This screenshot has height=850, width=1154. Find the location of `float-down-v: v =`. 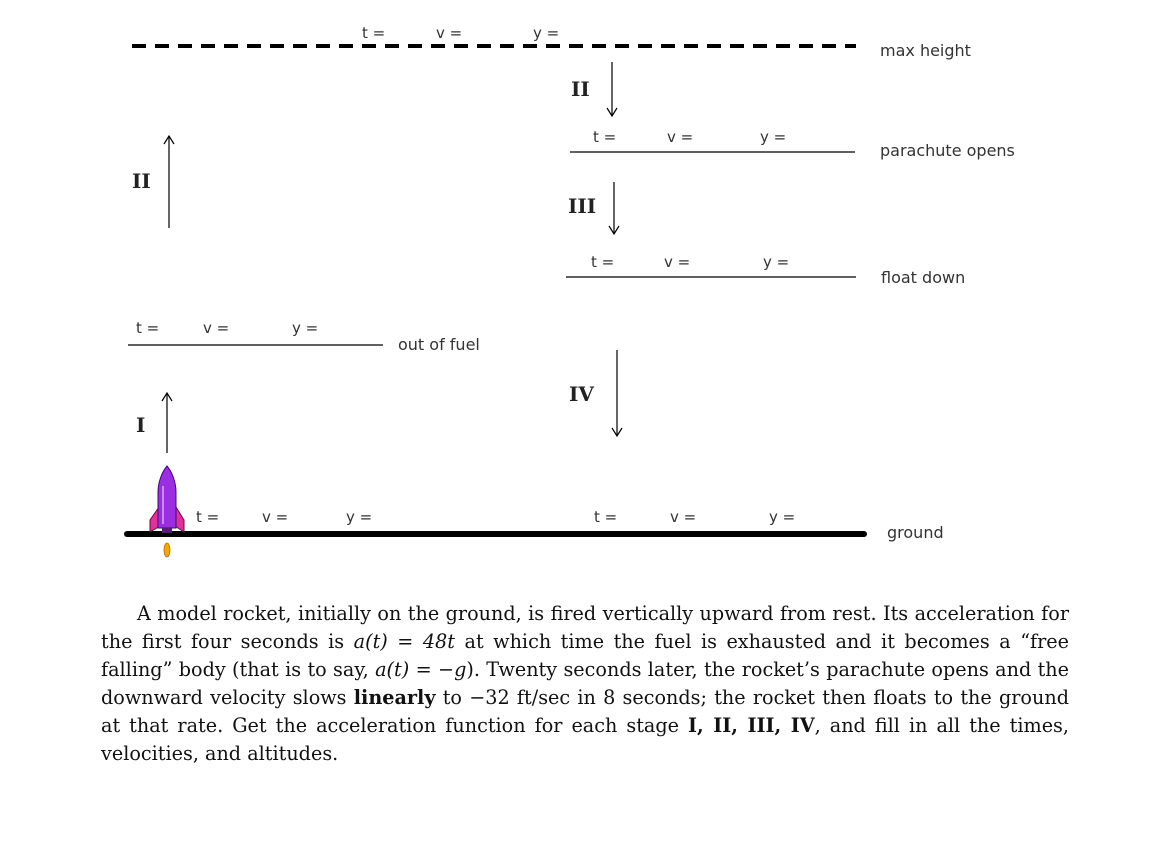

float-down-v: v = is located at coordinates (677, 262).